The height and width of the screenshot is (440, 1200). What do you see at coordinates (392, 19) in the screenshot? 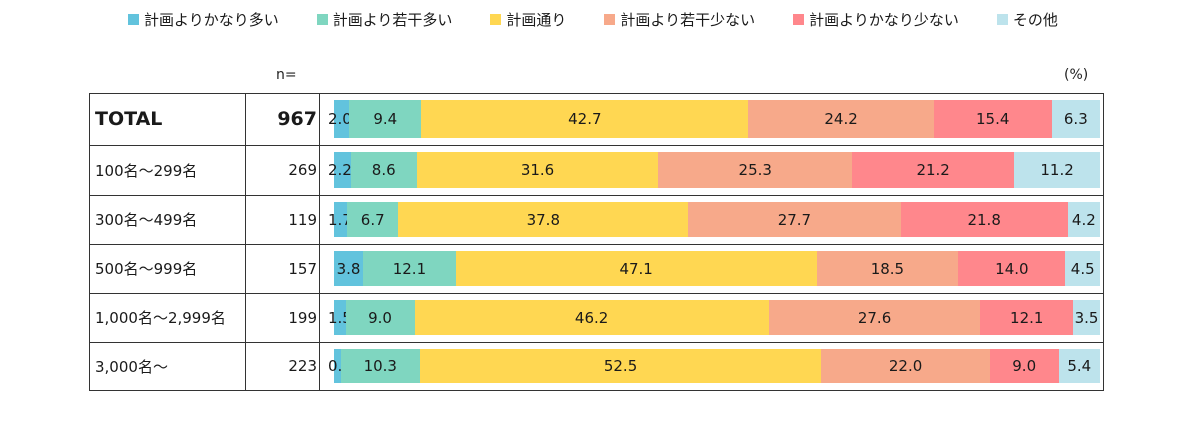
I see `legend-label: 計画より若干多い` at bounding box center [392, 19].